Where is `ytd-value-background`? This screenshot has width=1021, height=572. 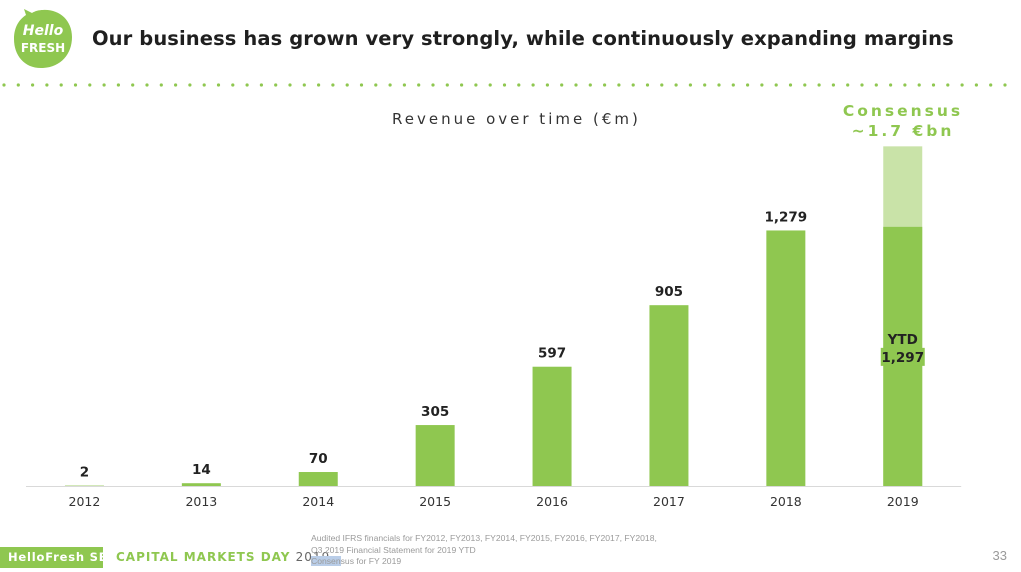
ytd-value-background is located at coordinates (902, 356).